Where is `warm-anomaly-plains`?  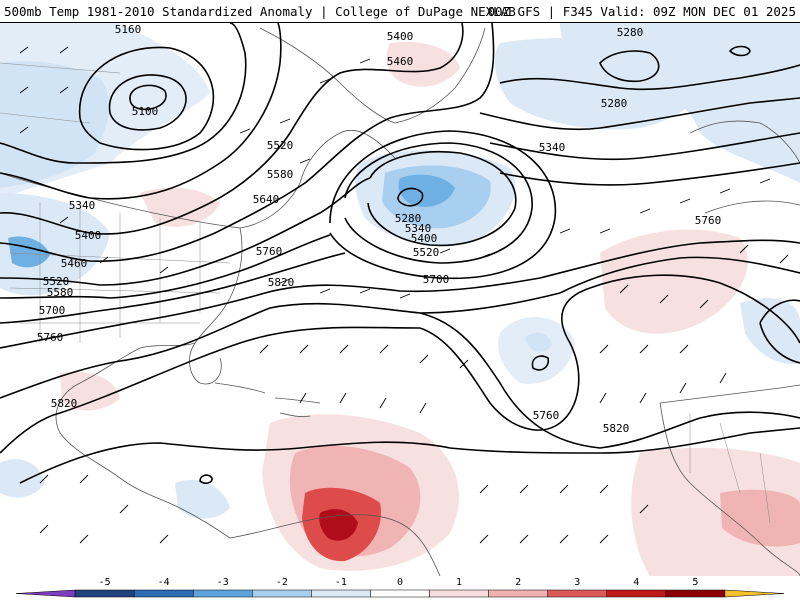 warm-anomaly-plains is located at coordinates (180, 207).